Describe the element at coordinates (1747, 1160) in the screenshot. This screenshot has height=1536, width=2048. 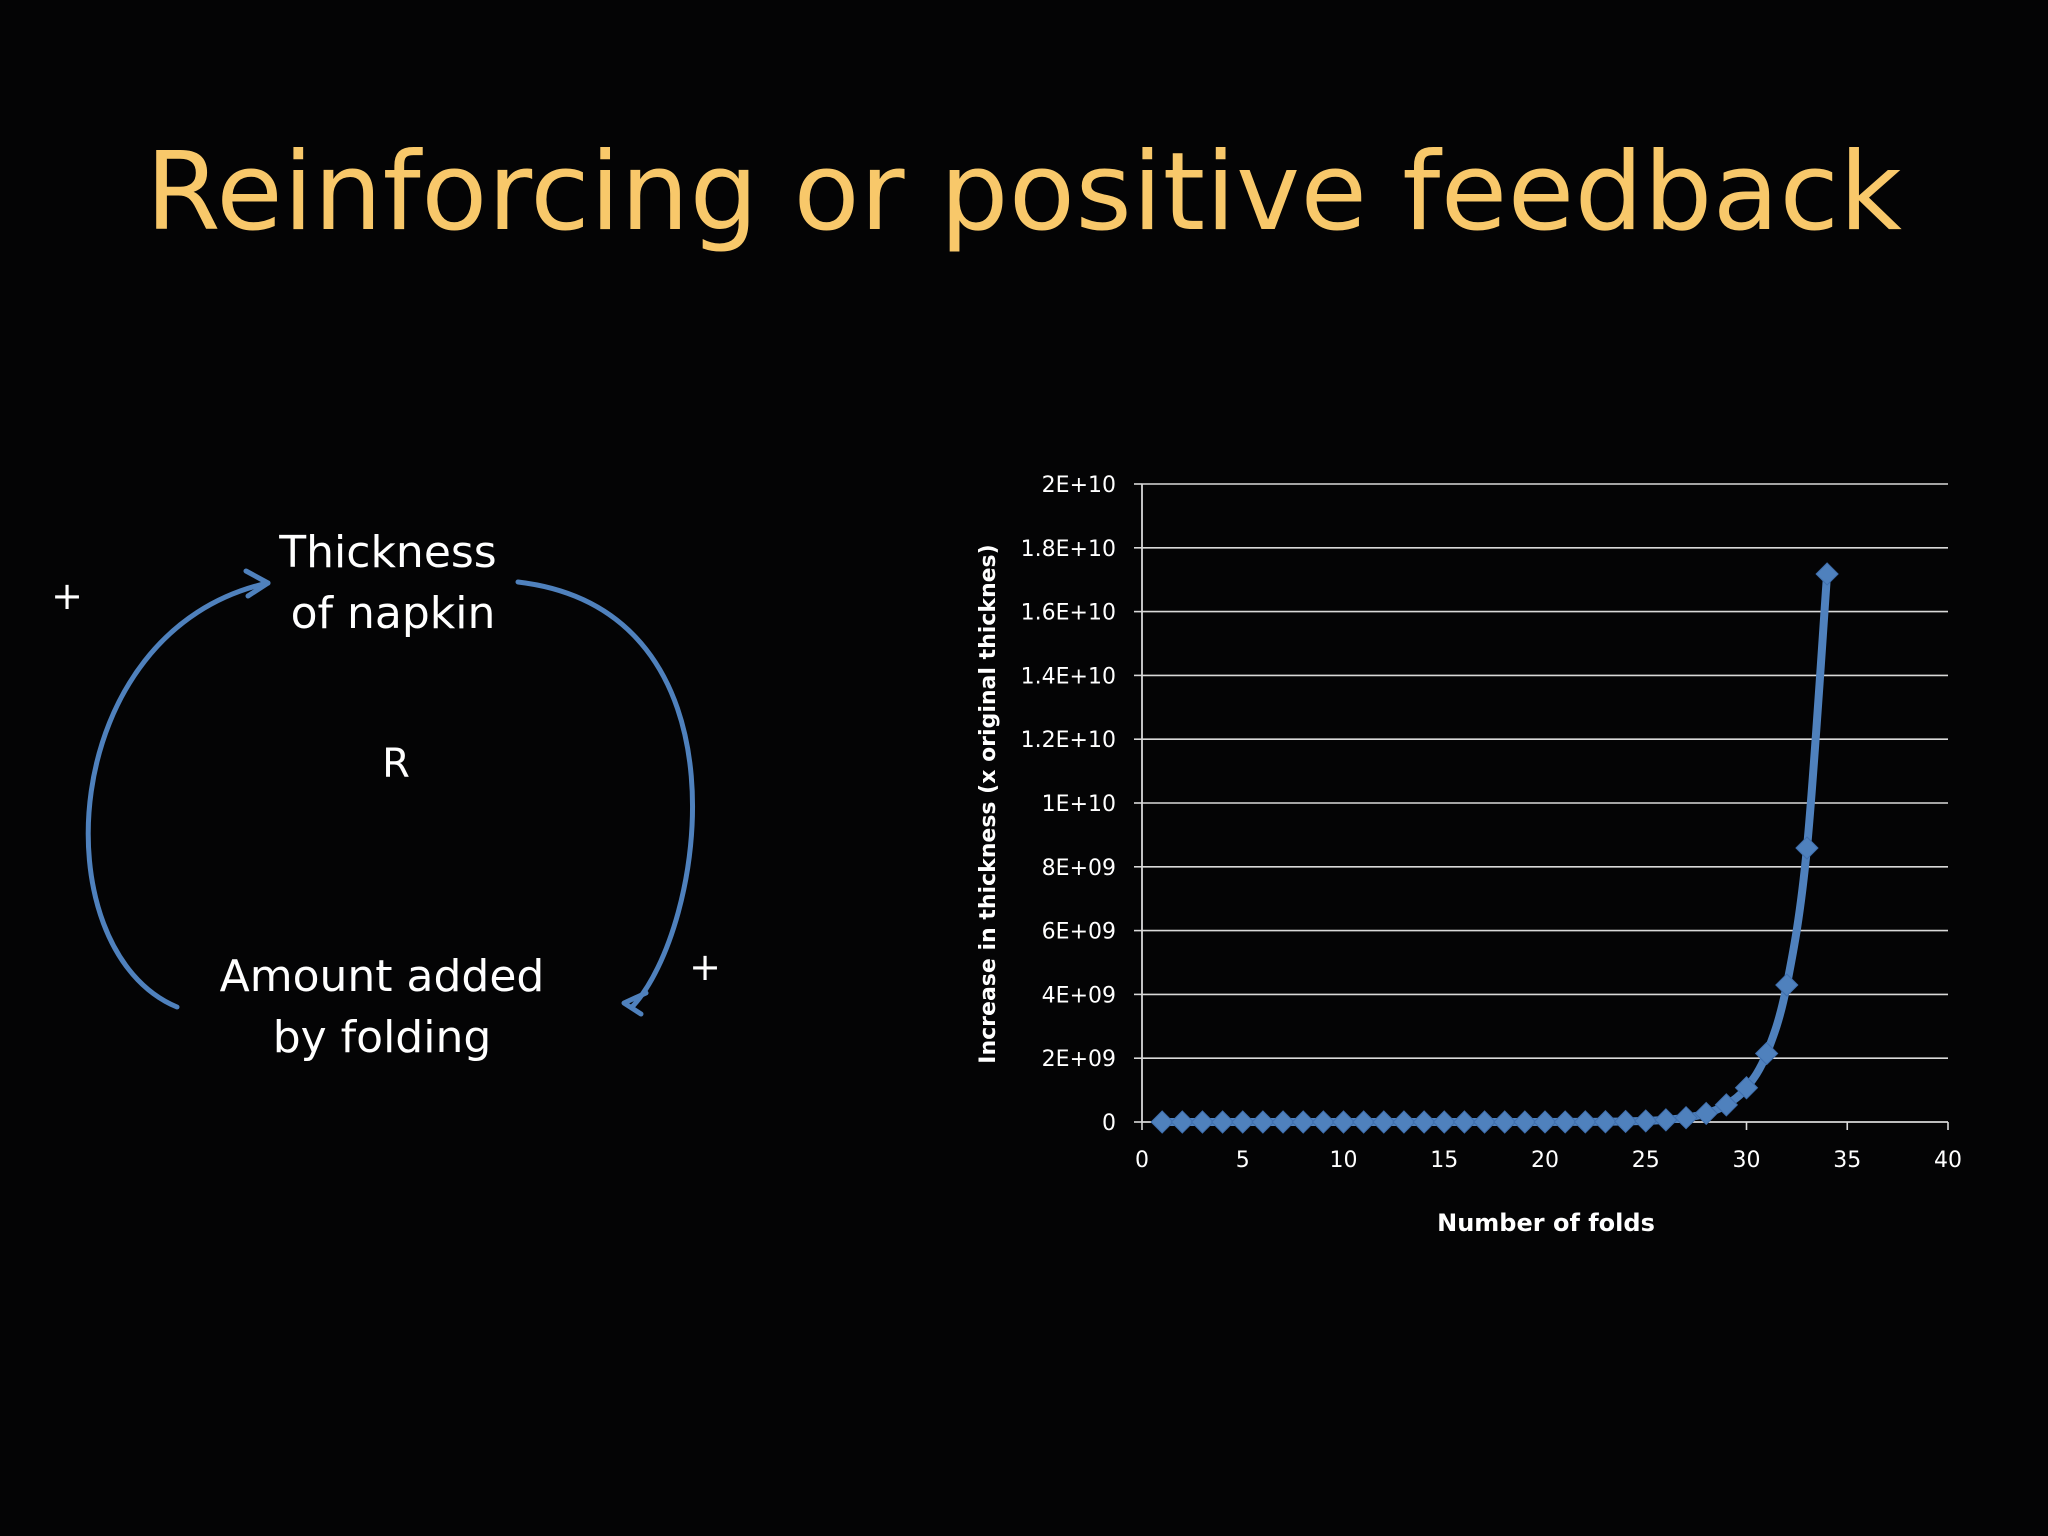
I see `x-tick-label: 30` at that location.